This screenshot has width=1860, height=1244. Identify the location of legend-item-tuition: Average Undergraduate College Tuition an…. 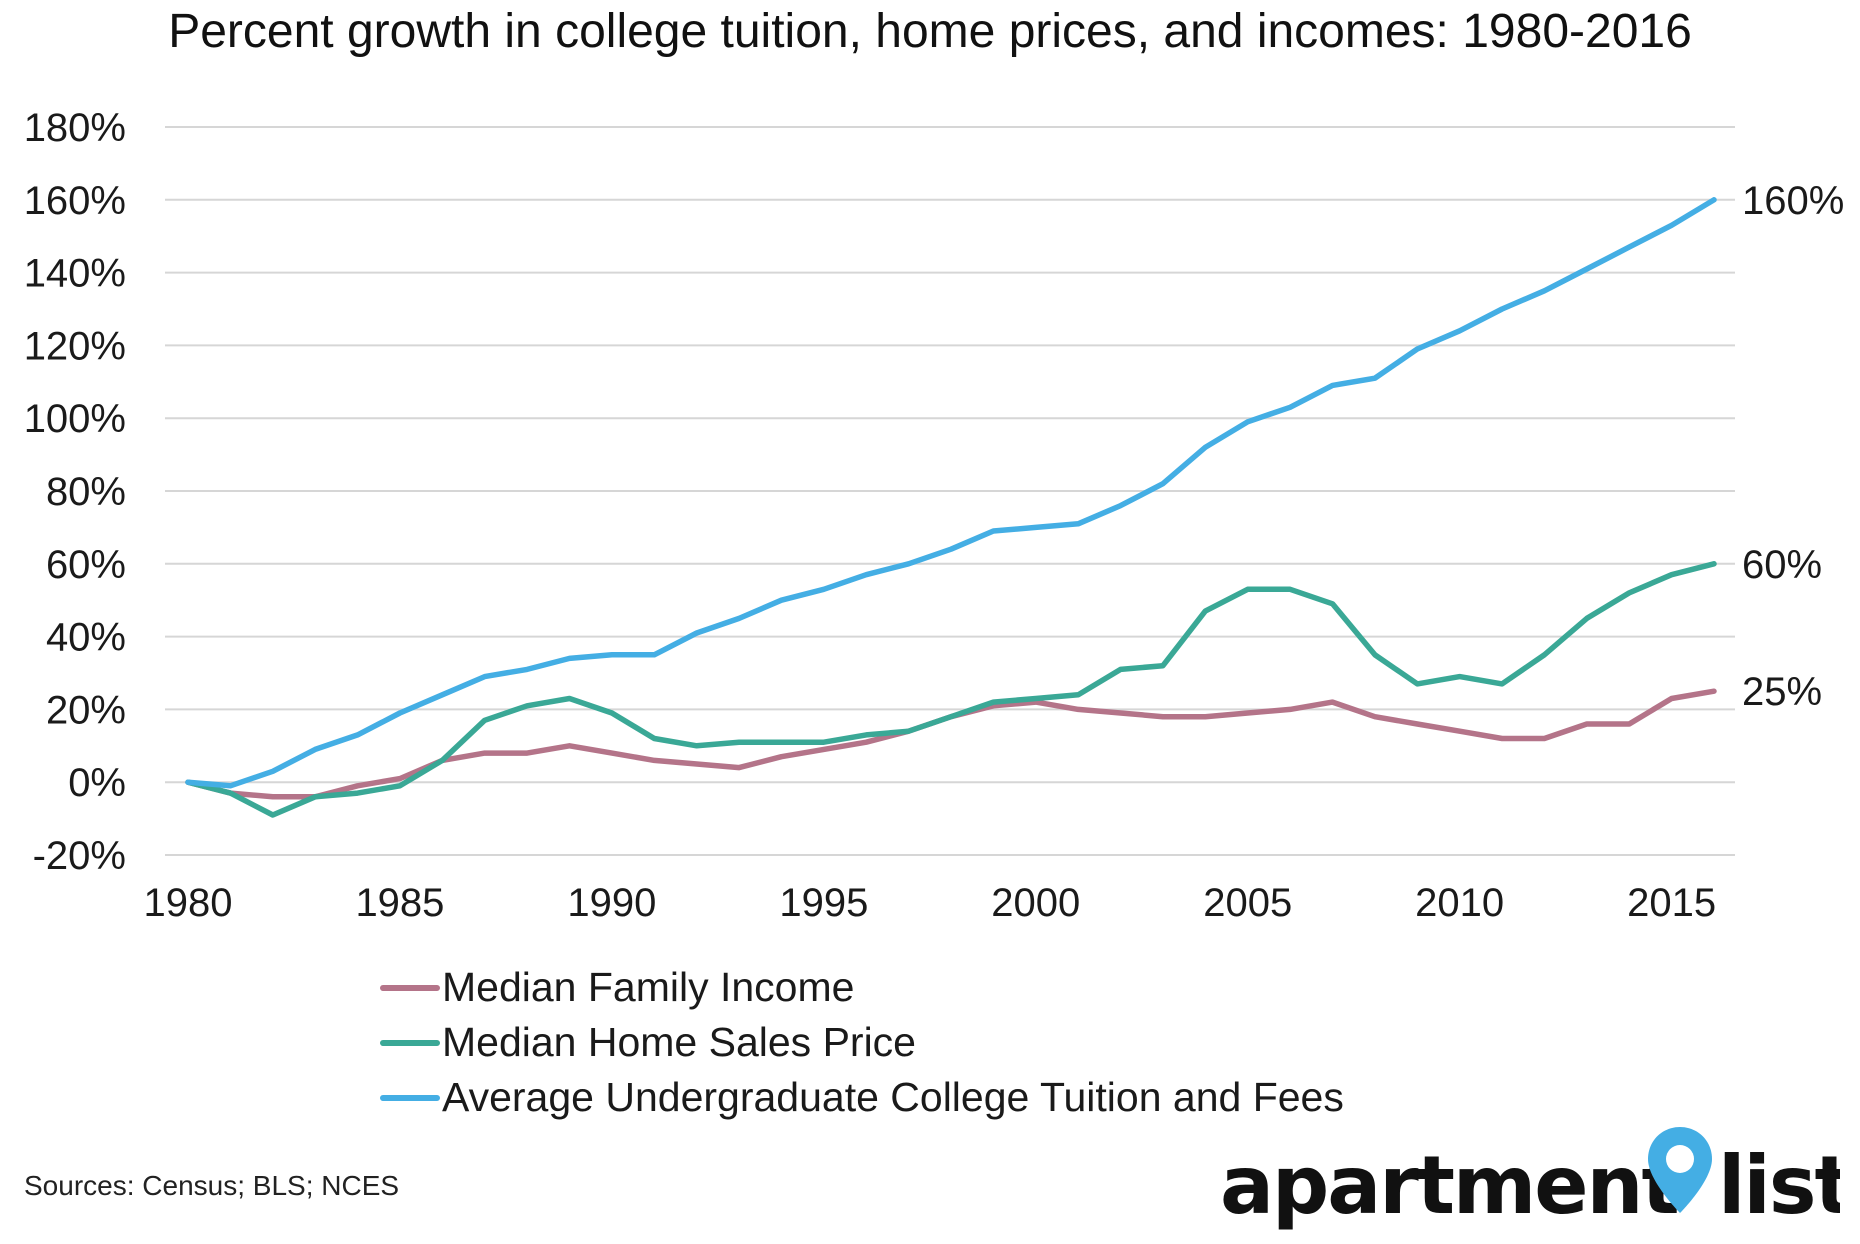
(862, 1097).